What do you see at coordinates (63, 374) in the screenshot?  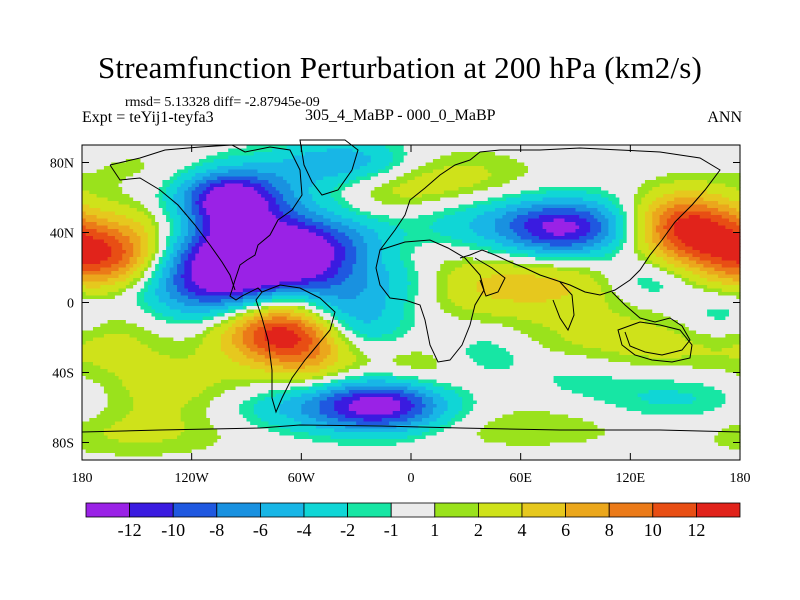 I see `y-tick-label: 40S` at bounding box center [63, 374].